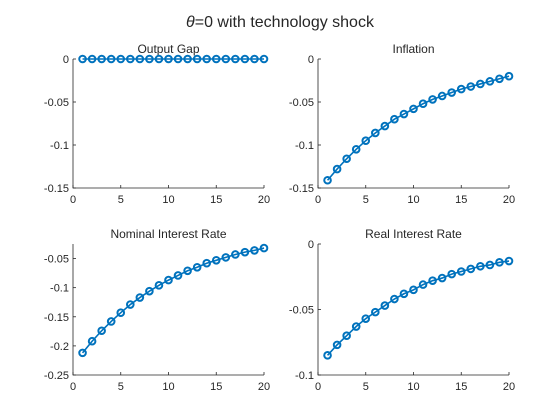 The image size is (560, 420). What do you see at coordinates (168, 49) in the screenshot?
I see `subplot-title: Output Gap` at bounding box center [168, 49].